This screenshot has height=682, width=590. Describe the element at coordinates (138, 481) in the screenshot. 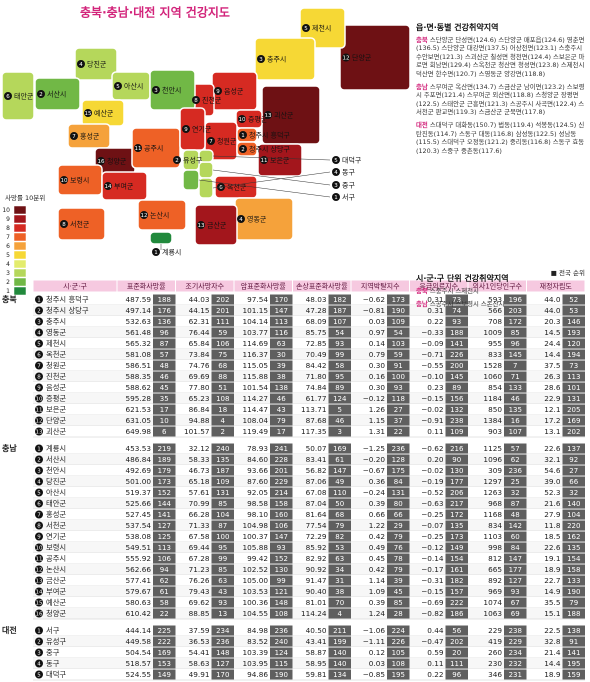

I see `cell-value: 501.00` at that location.